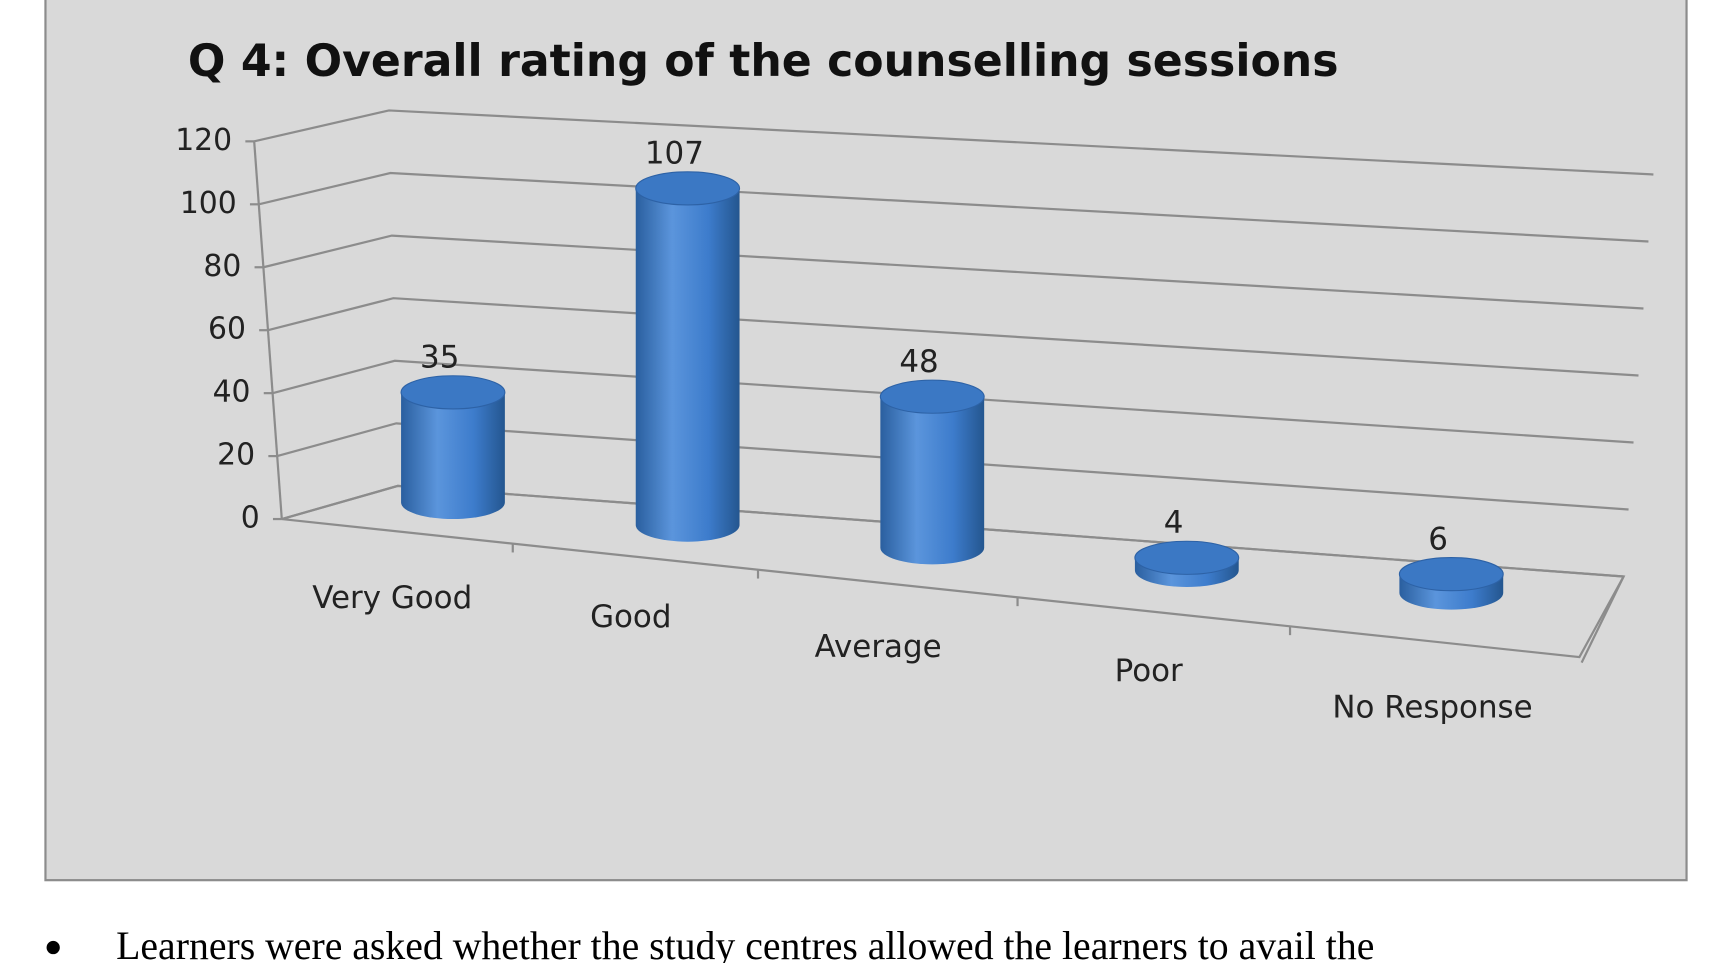 The width and height of the screenshot is (1732, 963). I want to click on x-tick-label: Very Good, so click(392, 598).